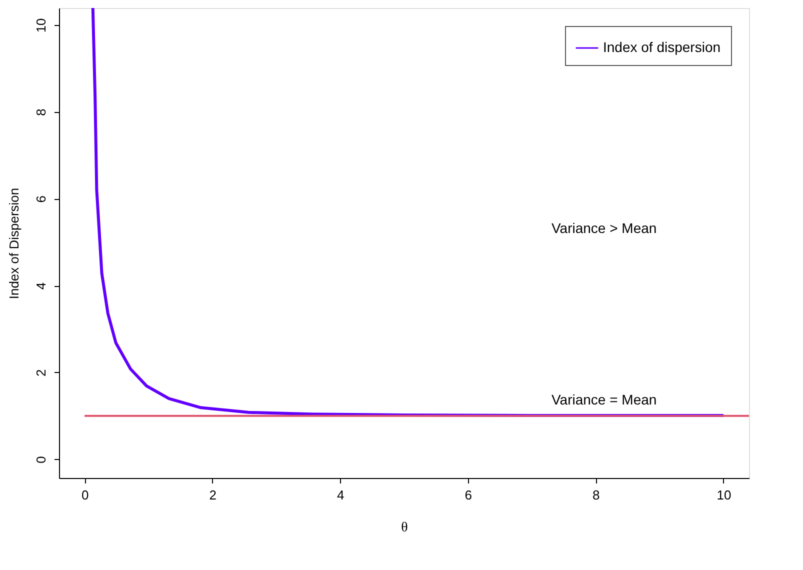 The height and width of the screenshot is (570, 803). Describe the element at coordinates (41, 112) in the screenshot. I see `y-tick-label: 8` at that location.